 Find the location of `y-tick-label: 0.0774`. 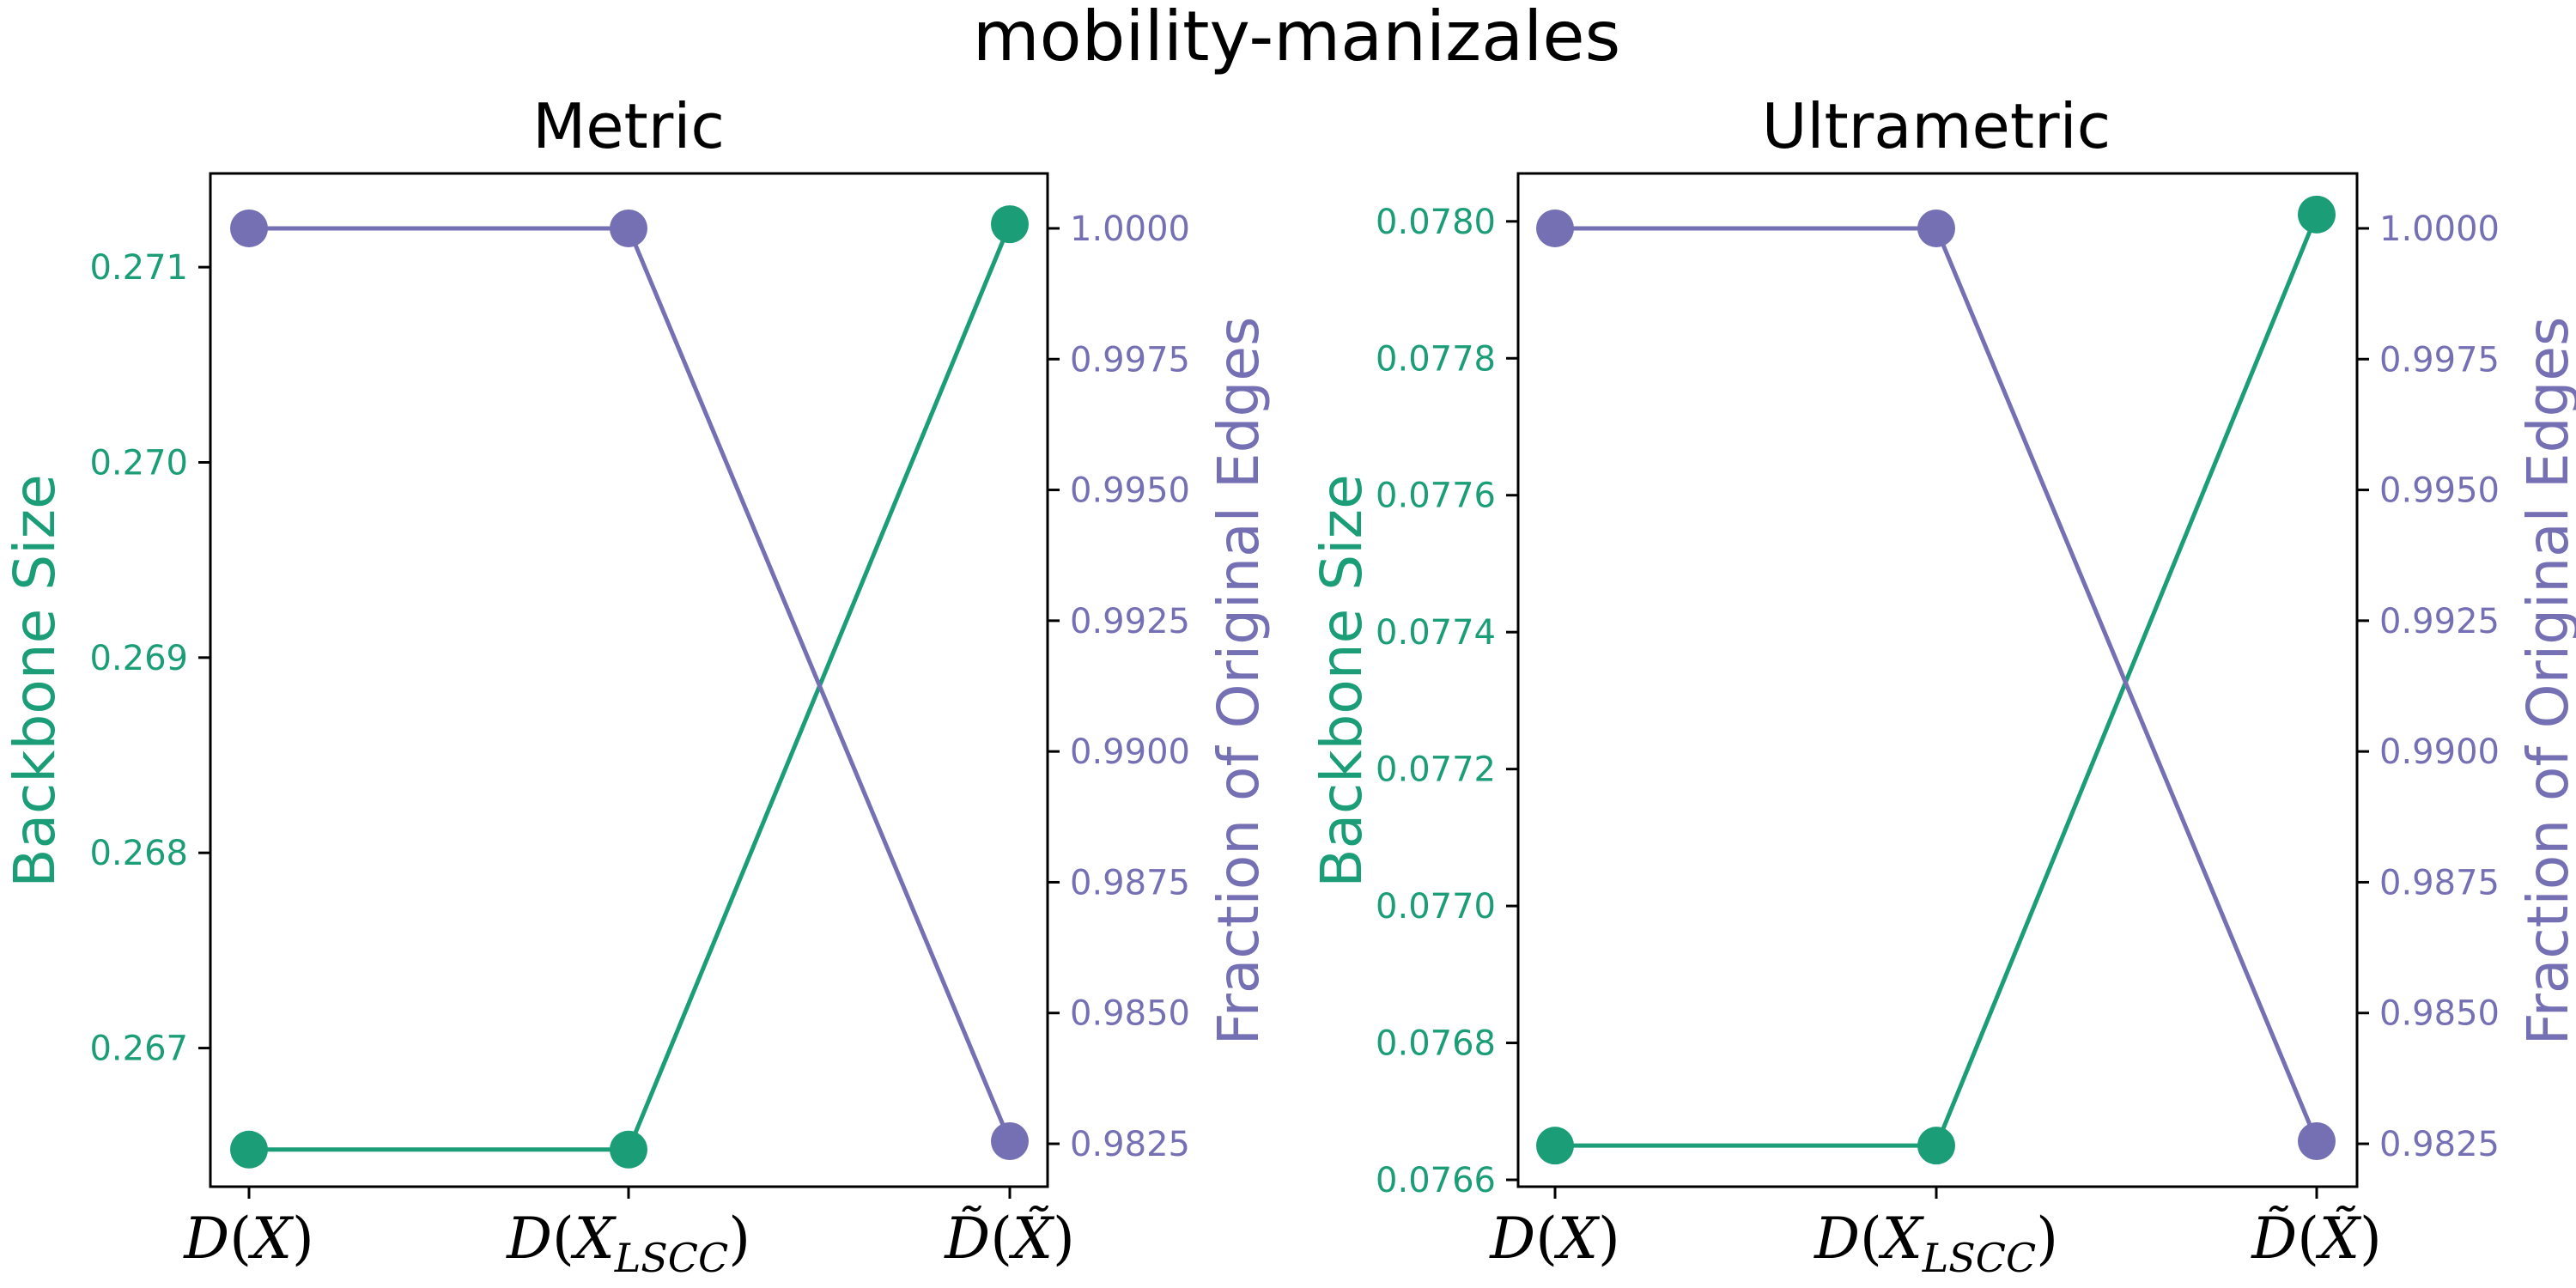

y-tick-label: 0.0774 is located at coordinates (1436, 633).